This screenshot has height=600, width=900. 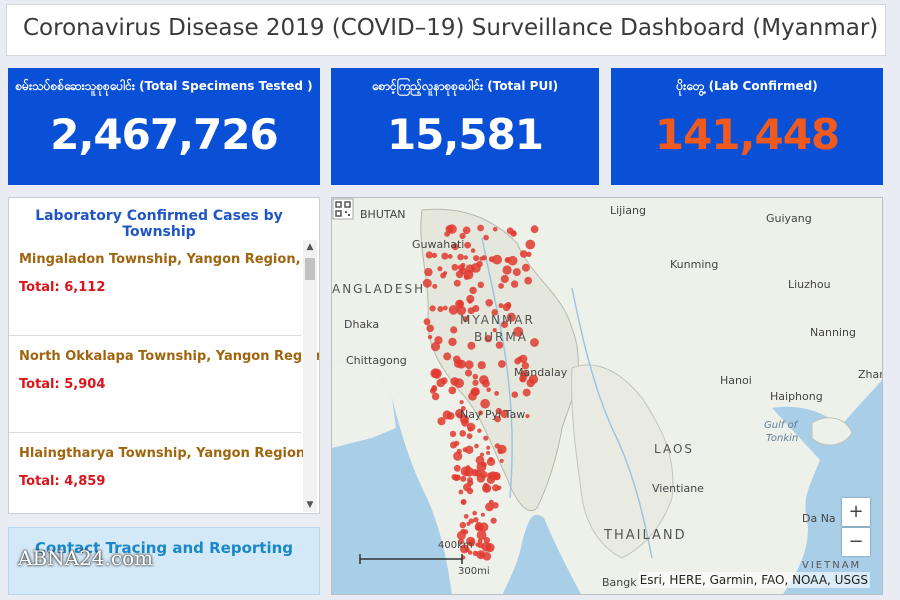 I want to click on qr-code-icon, so click(x=343, y=209).